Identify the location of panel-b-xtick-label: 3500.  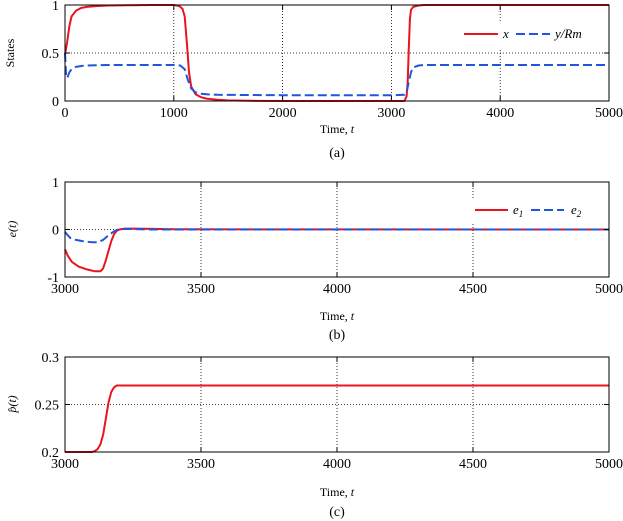
(201, 289).